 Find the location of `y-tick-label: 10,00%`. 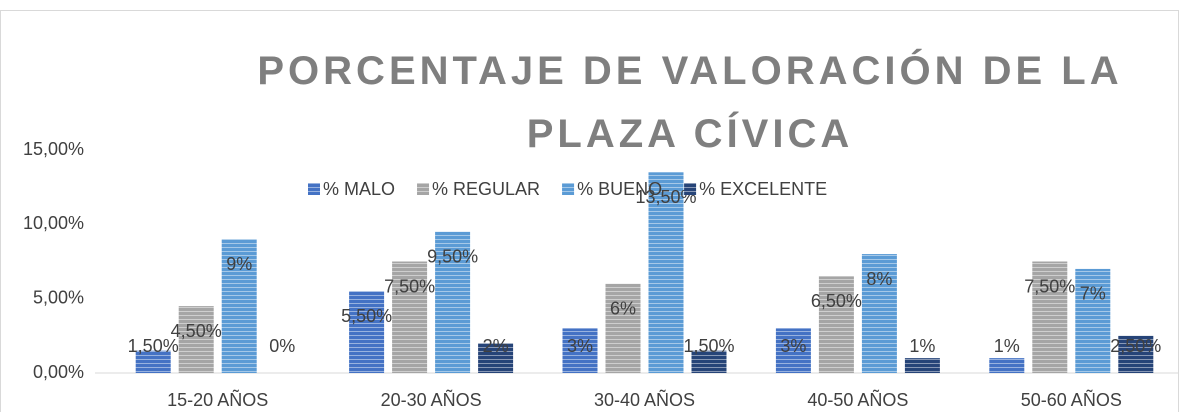

y-tick-label: 10,00% is located at coordinates (53, 223).